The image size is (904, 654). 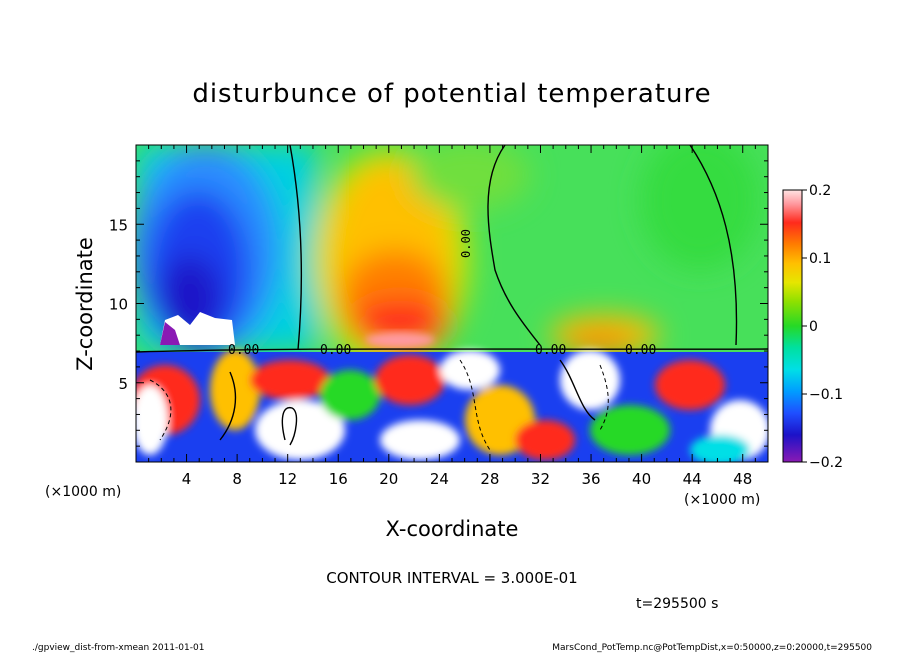 I want to click on x-tick-label: 16, so click(x=338, y=479).